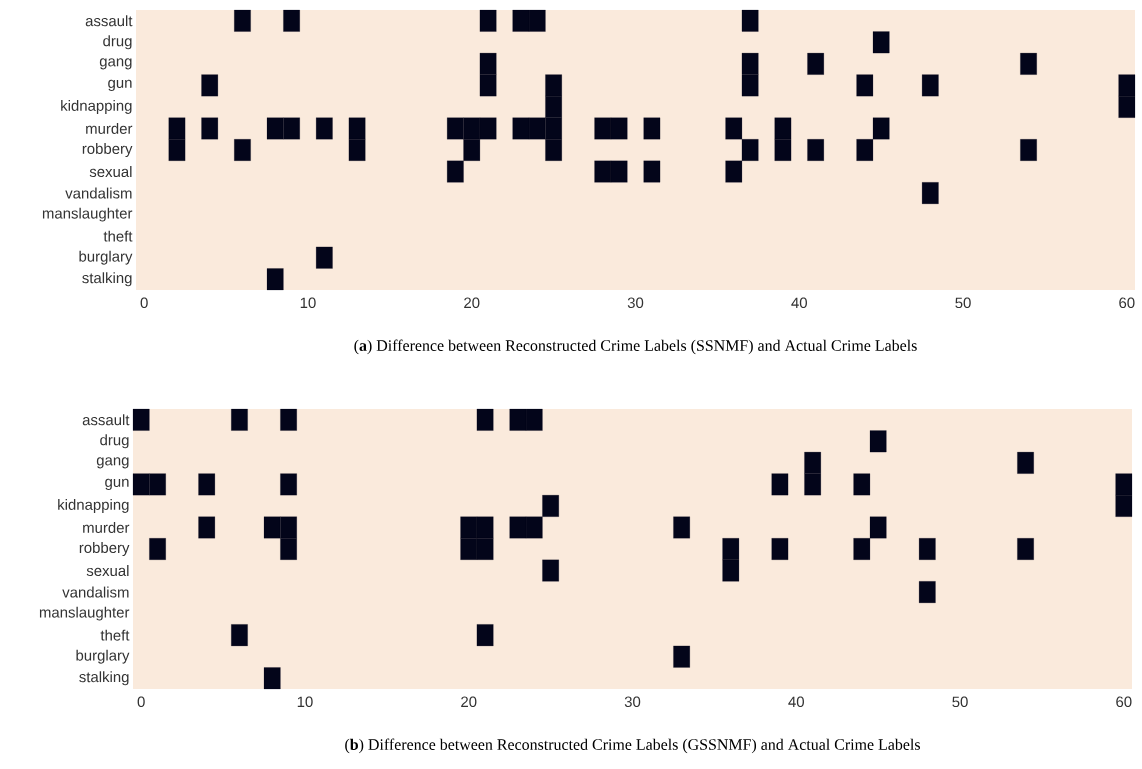 Image resolution: width=1142 pixels, height=769 pixels. What do you see at coordinates (635, 347) in the screenshot?
I see `text: (a) Difference between Reconstructed Crime Labels (SSNMF) and Actual Crime Labels` at bounding box center [635, 347].